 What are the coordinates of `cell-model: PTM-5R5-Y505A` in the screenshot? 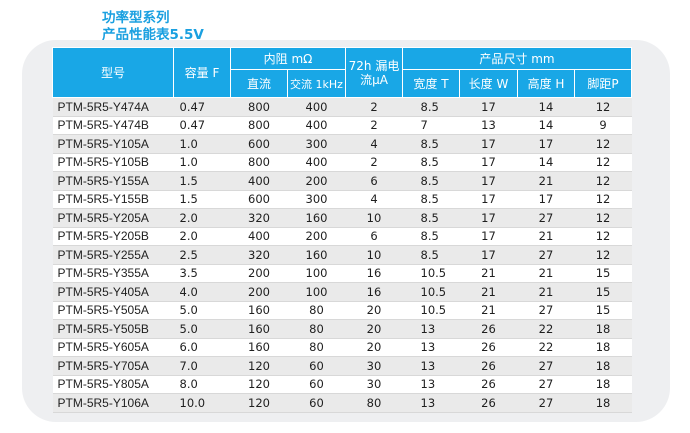 It's located at (113, 310).